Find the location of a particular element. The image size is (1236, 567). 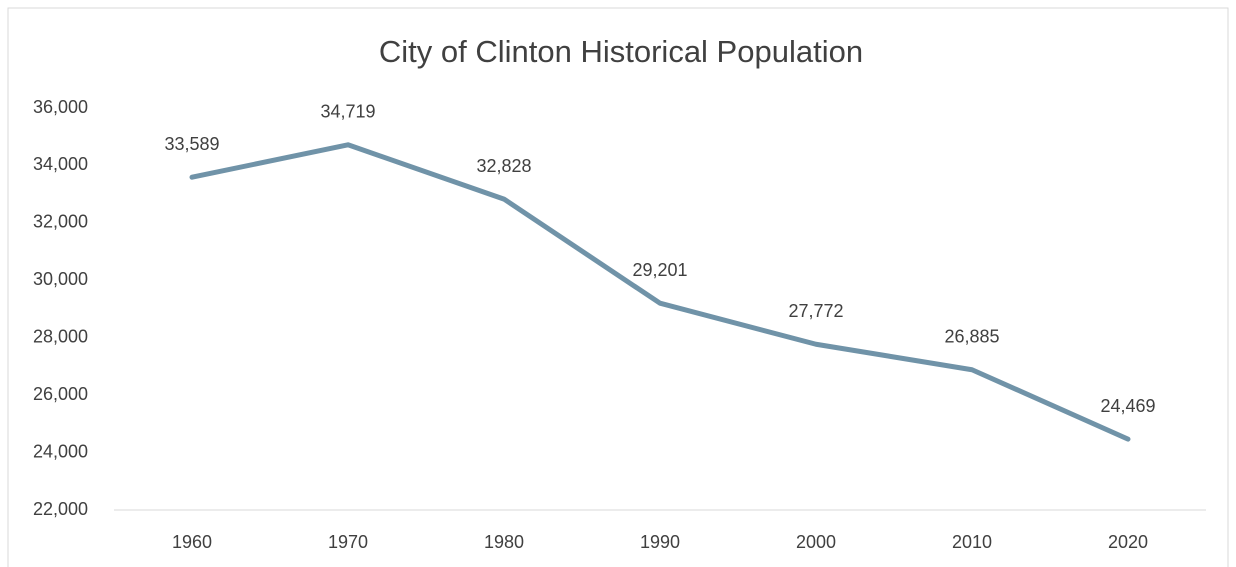

data-label: 27,772 is located at coordinates (815, 311).